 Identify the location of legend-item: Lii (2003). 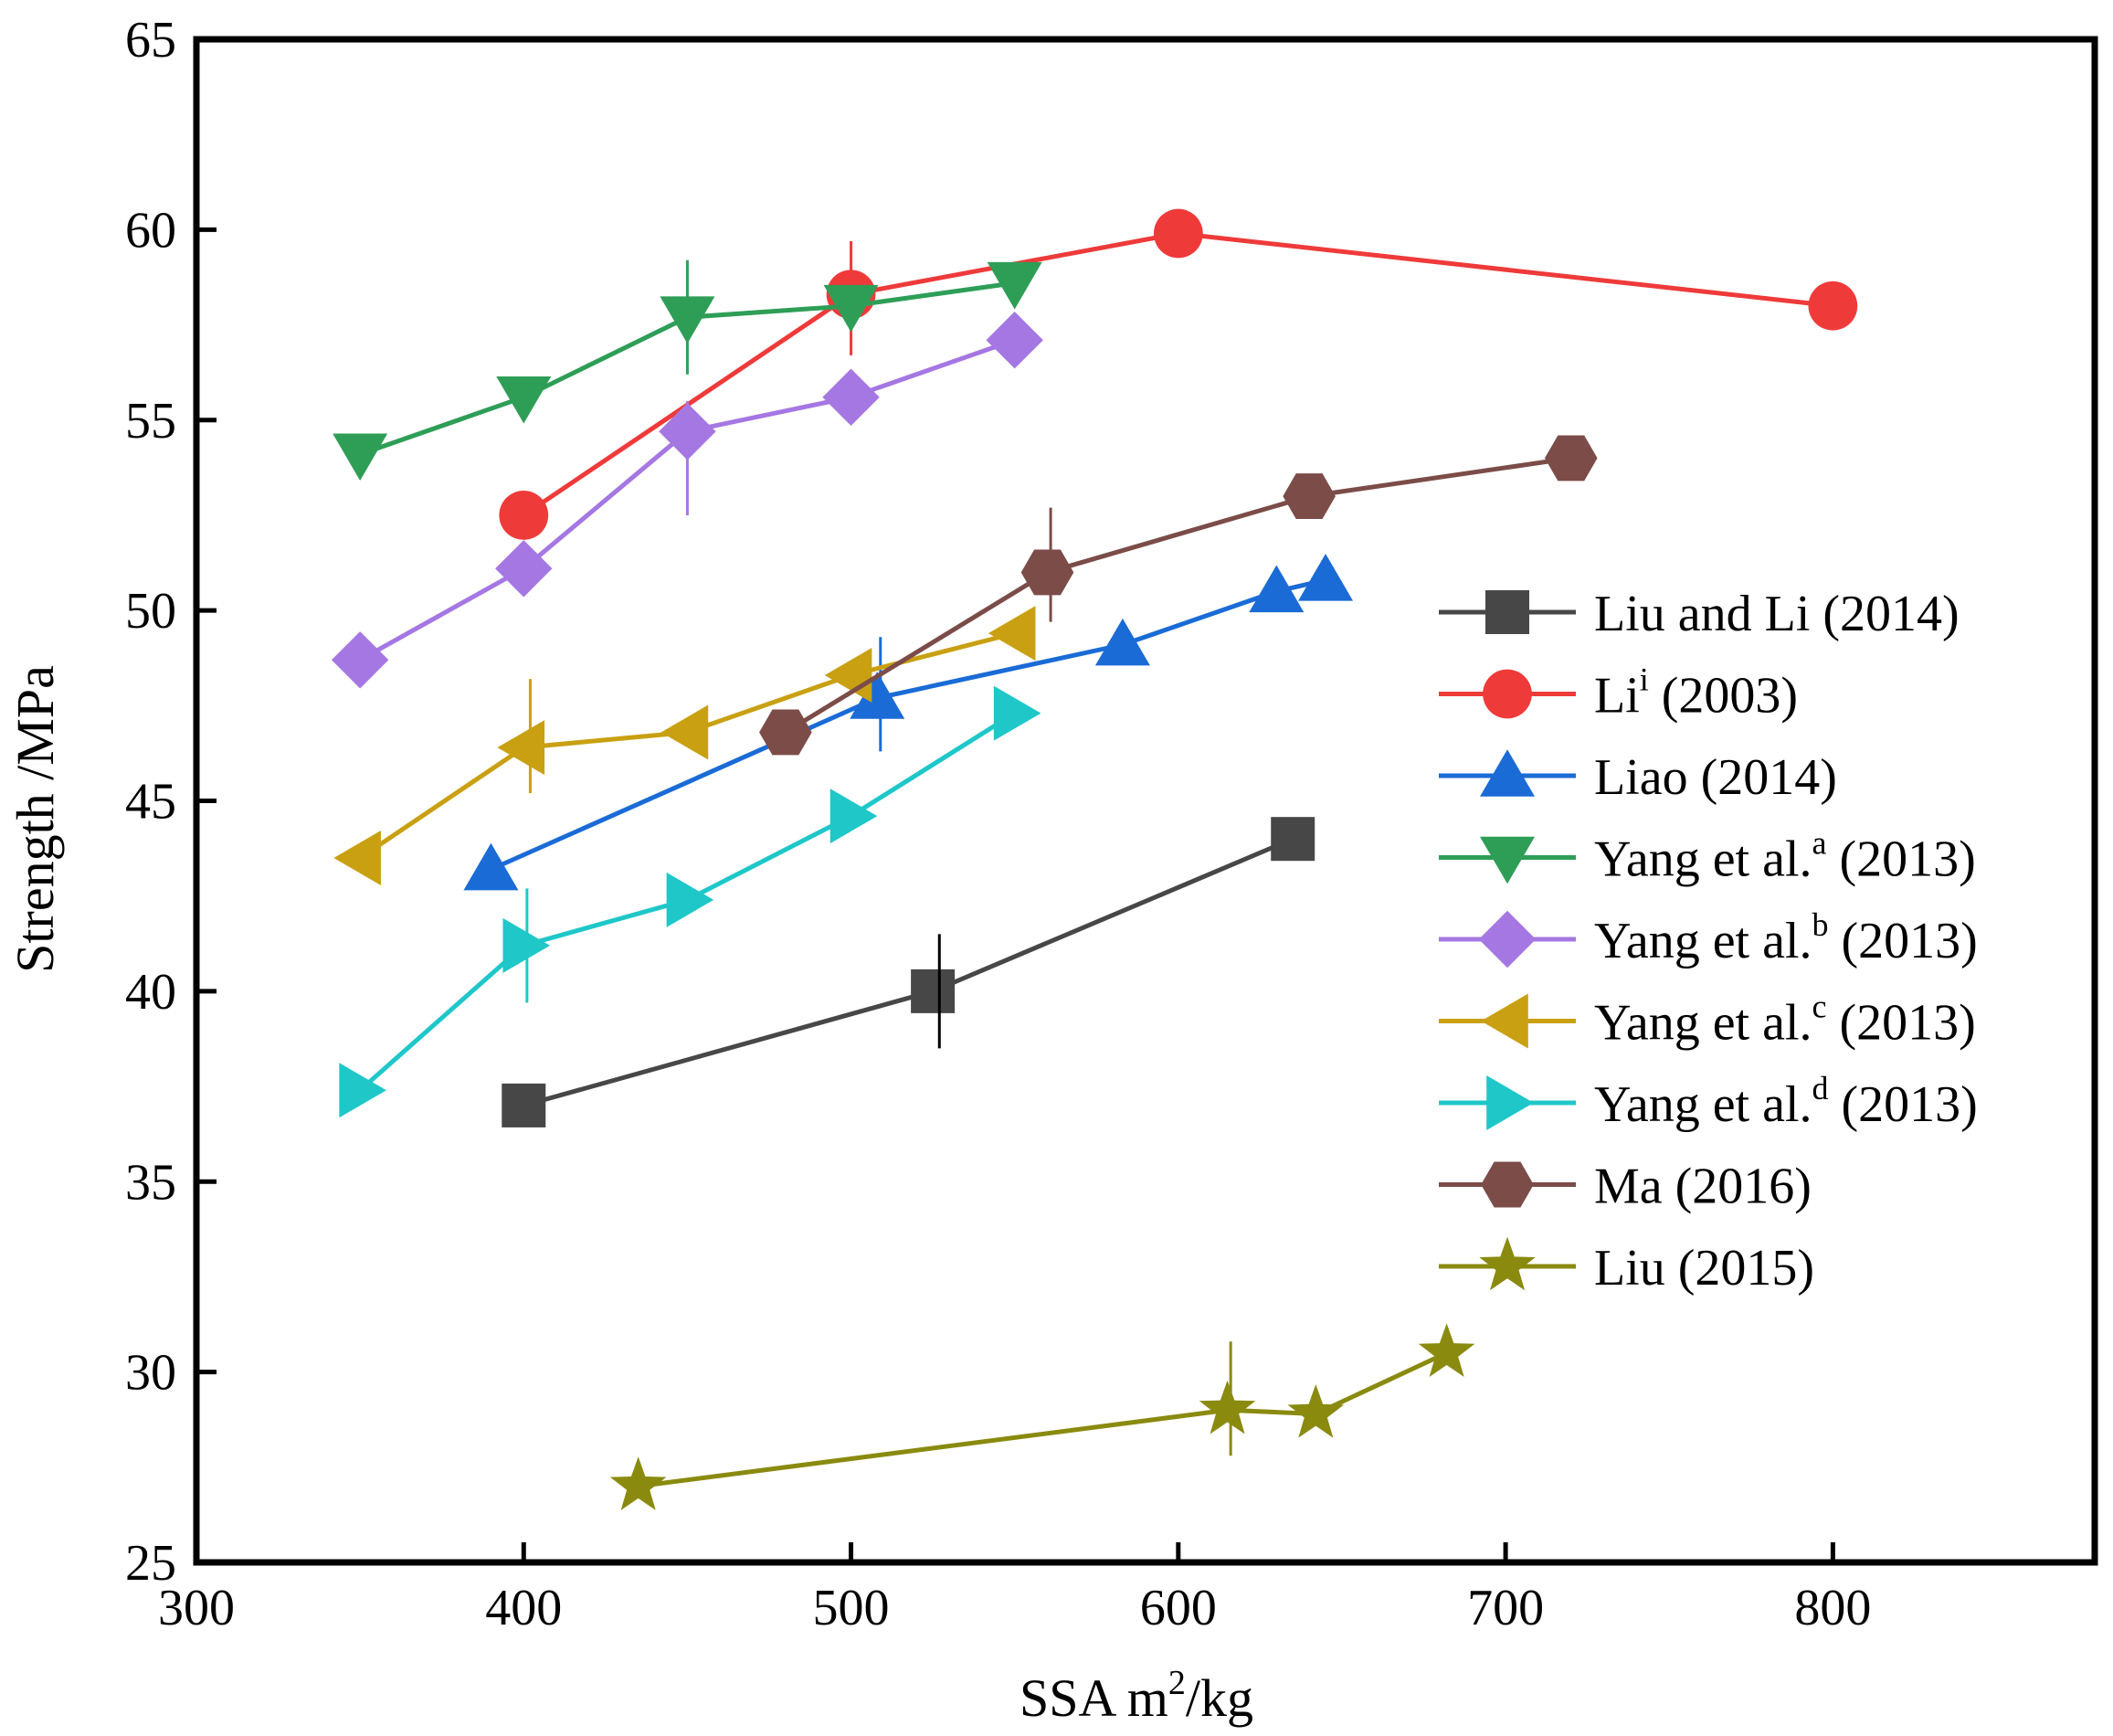
(1618, 693).